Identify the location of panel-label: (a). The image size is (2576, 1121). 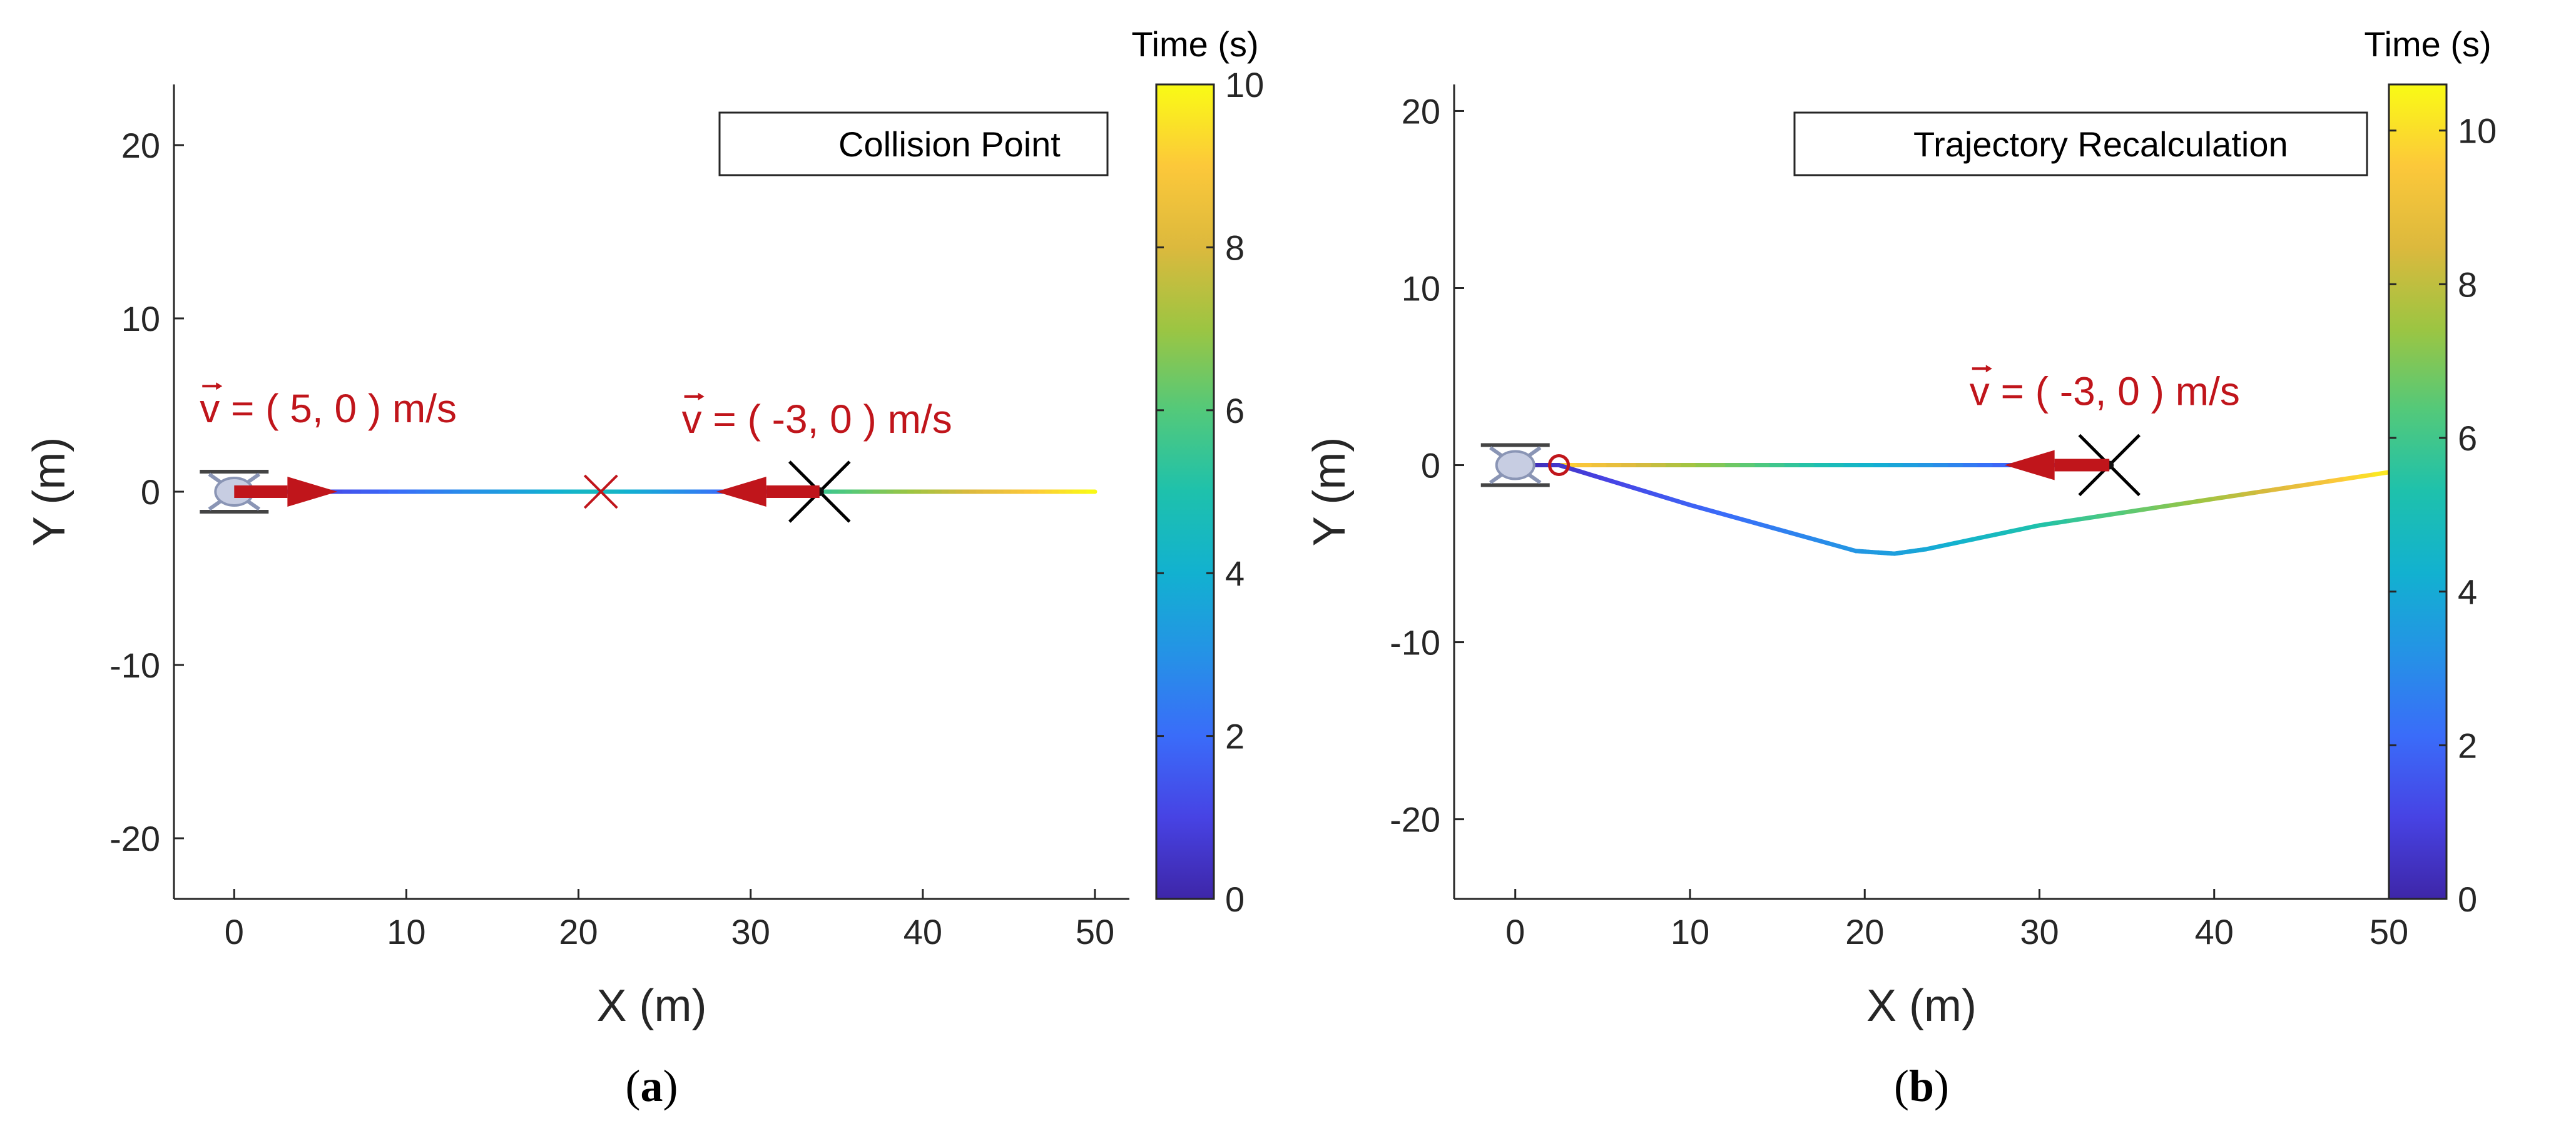
(652, 1086).